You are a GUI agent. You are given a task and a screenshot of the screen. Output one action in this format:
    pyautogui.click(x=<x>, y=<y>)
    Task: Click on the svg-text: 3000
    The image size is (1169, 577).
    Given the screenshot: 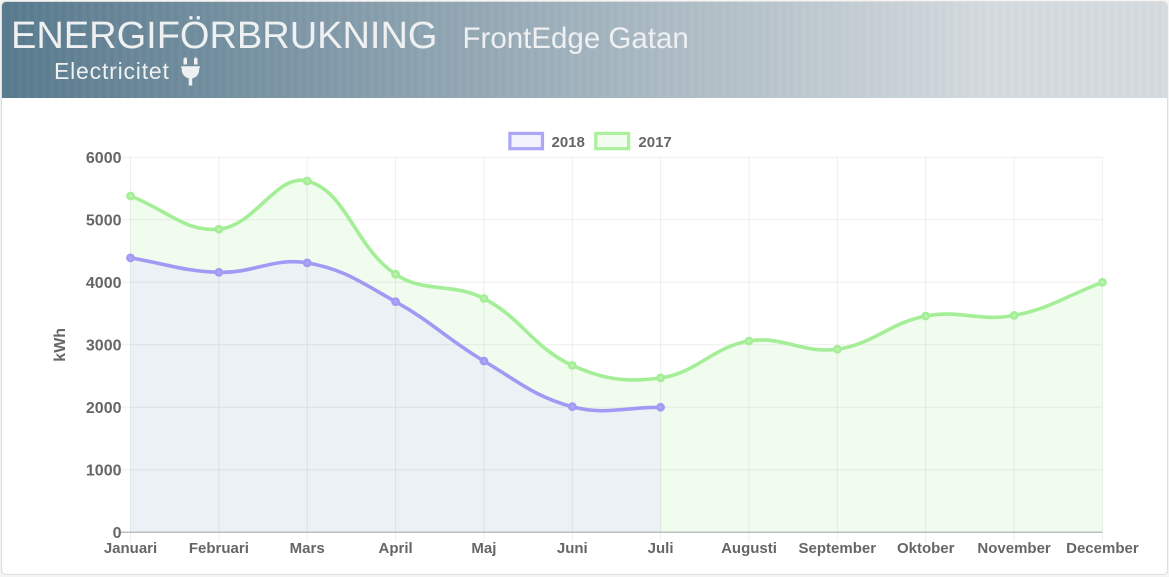 What is the action you would take?
    pyautogui.click(x=104, y=345)
    